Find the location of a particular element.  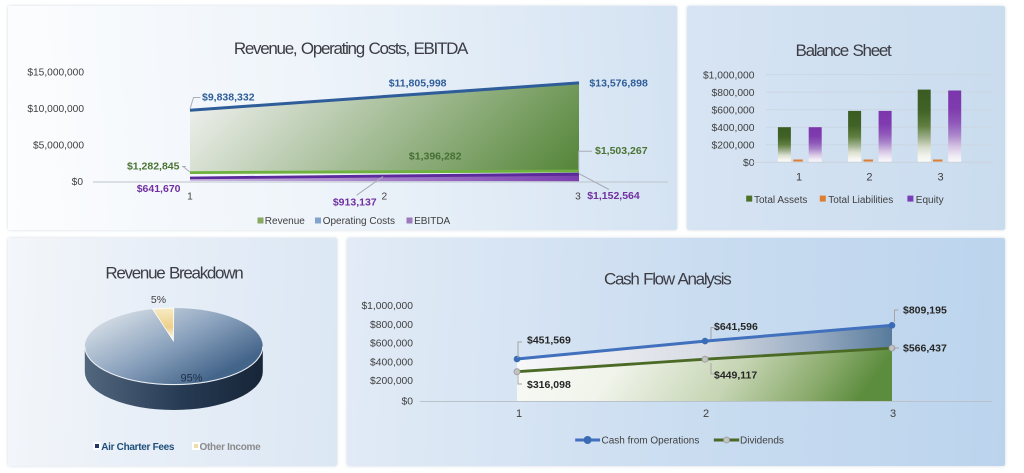

svg-text: $641,670 is located at coordinates (159, 189).